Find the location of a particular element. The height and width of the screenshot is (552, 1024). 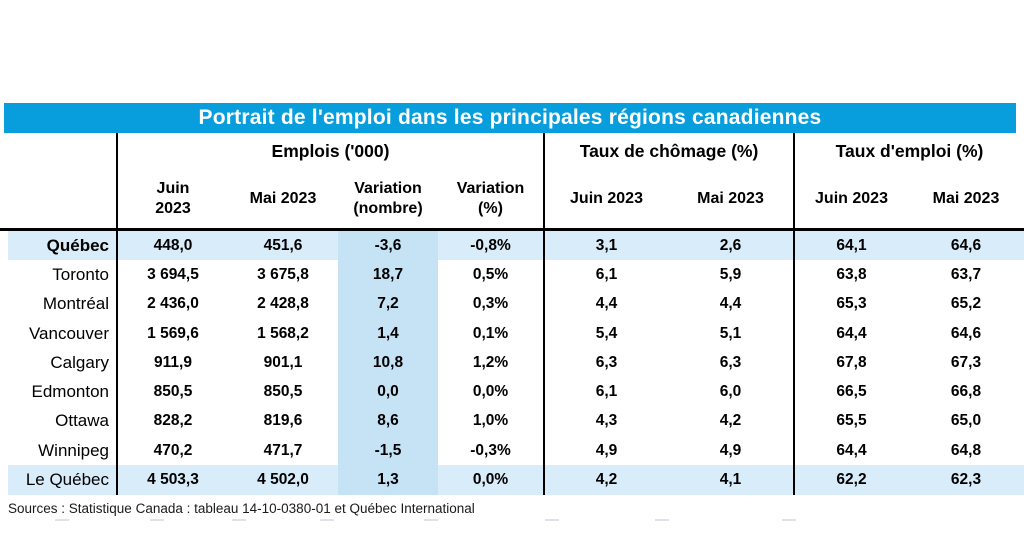

region-cell: Calgary is located at coordinates (63, 363).